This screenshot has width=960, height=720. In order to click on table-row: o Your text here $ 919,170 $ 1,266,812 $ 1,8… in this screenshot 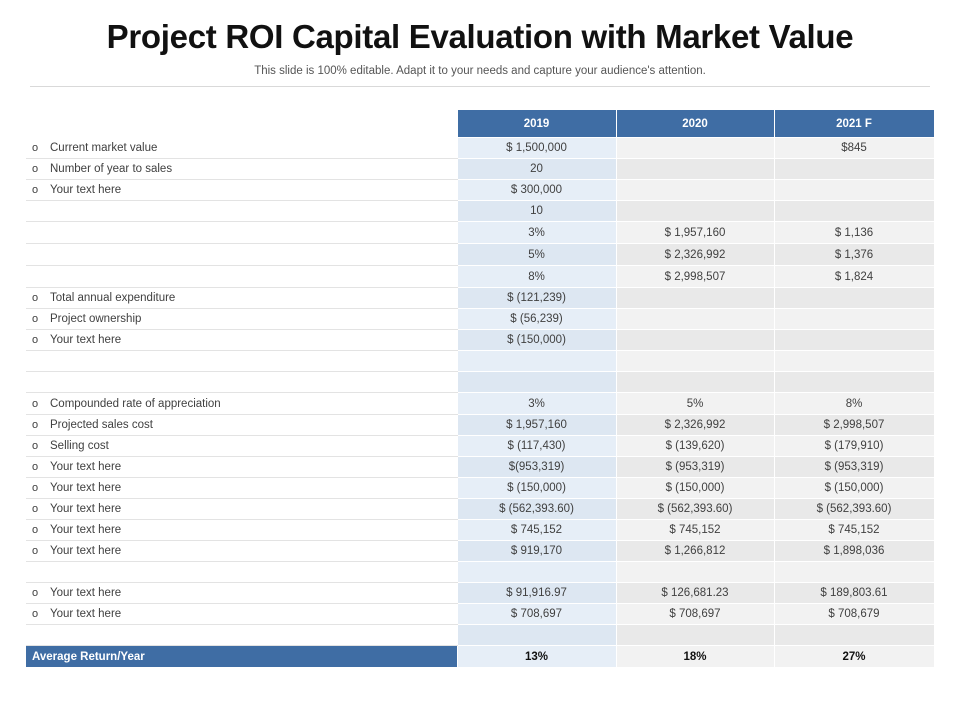, I will do `click(480, 551)`.